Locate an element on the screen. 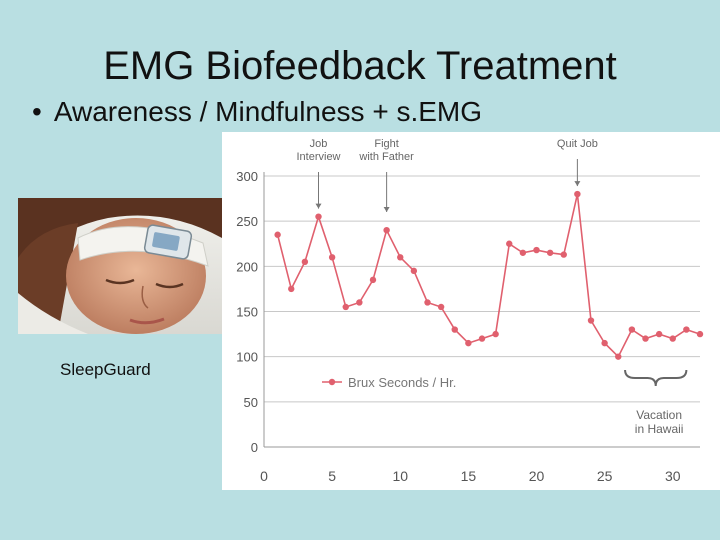 The width and height of the screenshot is (720, 540). annotation-label: in Hawaii is located at coordinates (659, 429).